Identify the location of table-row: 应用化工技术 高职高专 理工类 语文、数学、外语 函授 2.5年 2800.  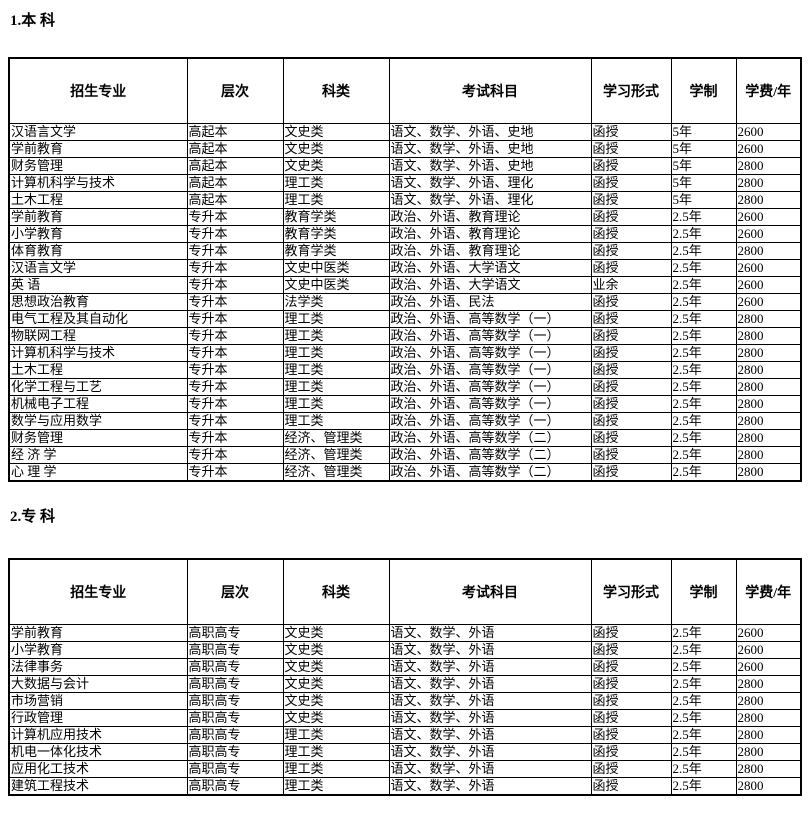
(405, 769).